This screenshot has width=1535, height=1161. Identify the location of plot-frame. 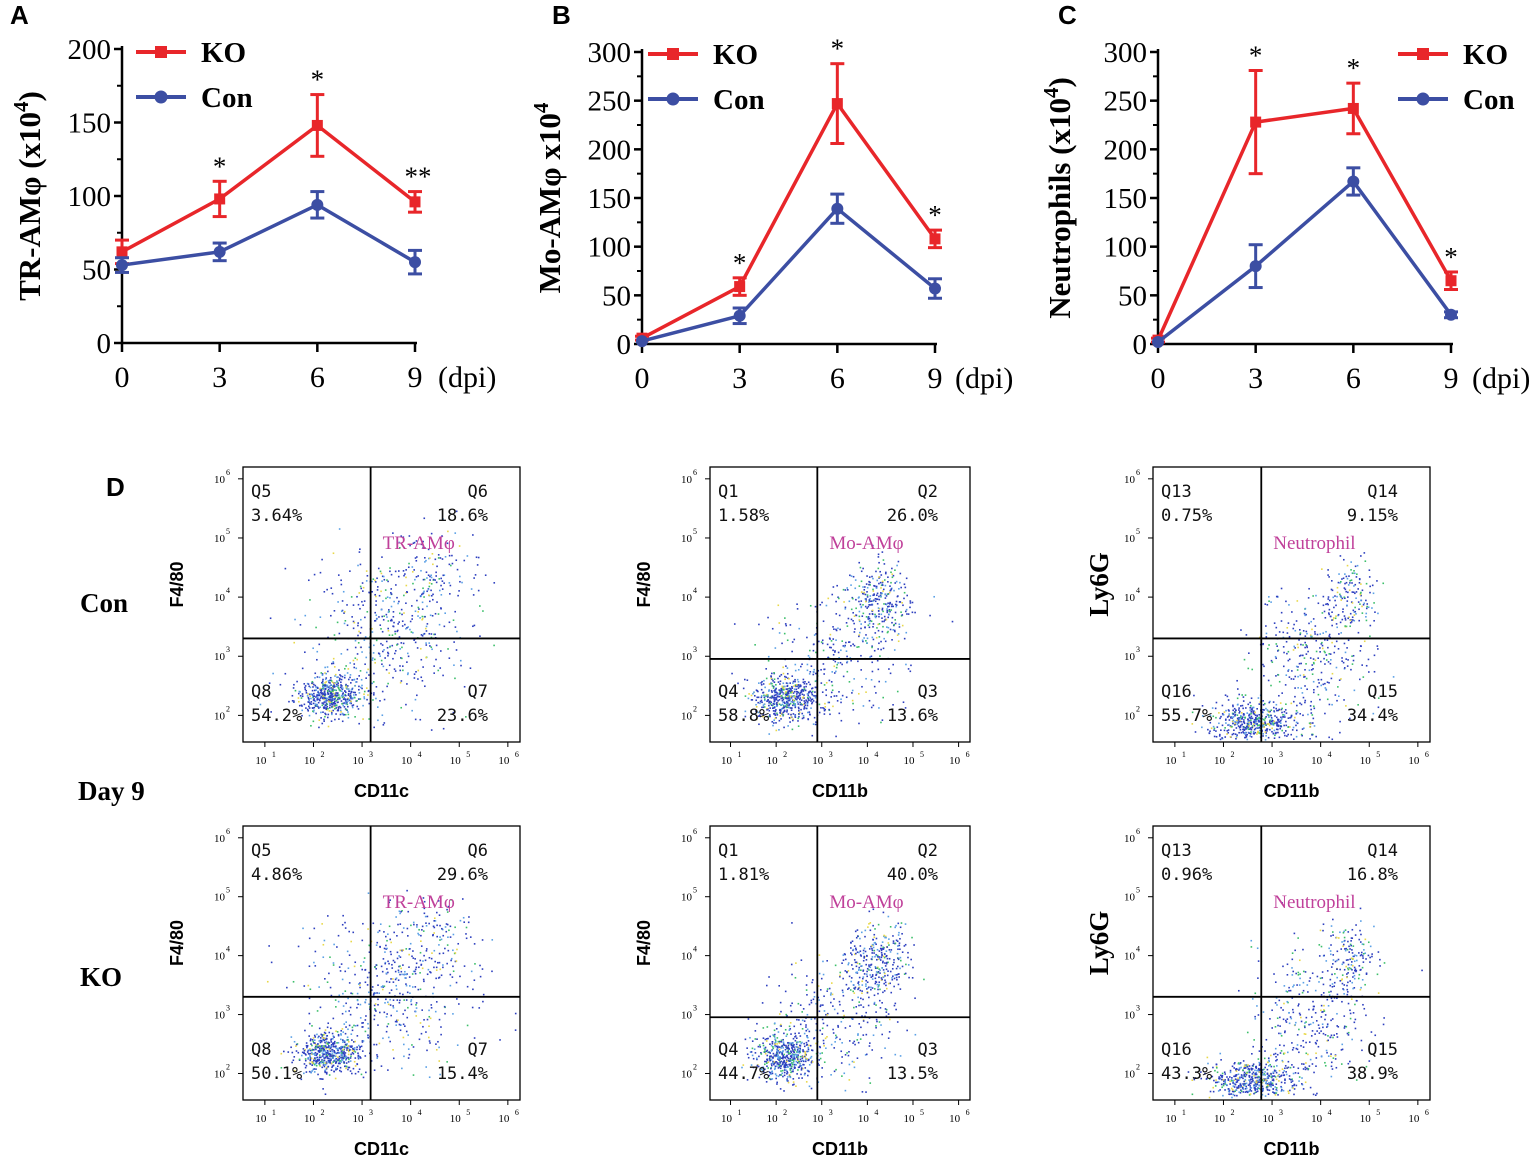
(1291, 604).